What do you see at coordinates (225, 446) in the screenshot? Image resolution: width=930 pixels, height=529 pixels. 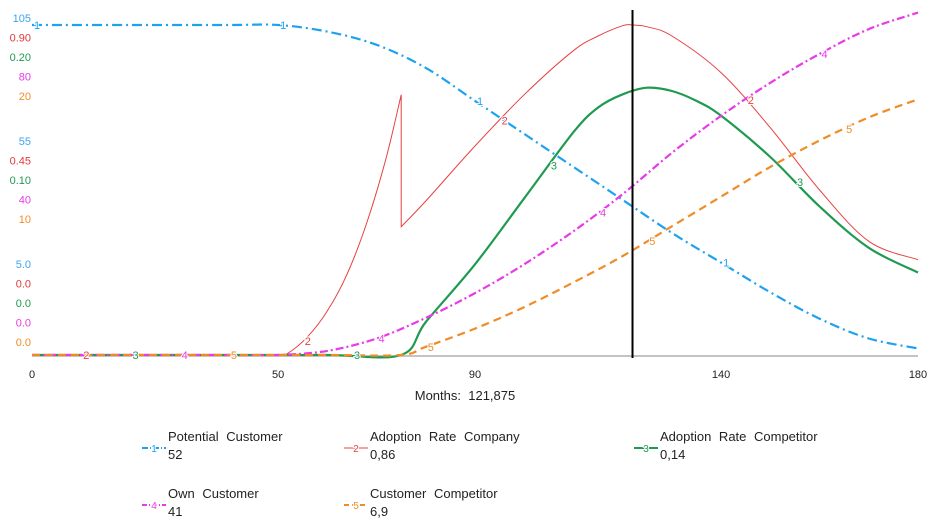 I see `legend-item-1: Potential Customer 52` at bounding box center [225, 446].